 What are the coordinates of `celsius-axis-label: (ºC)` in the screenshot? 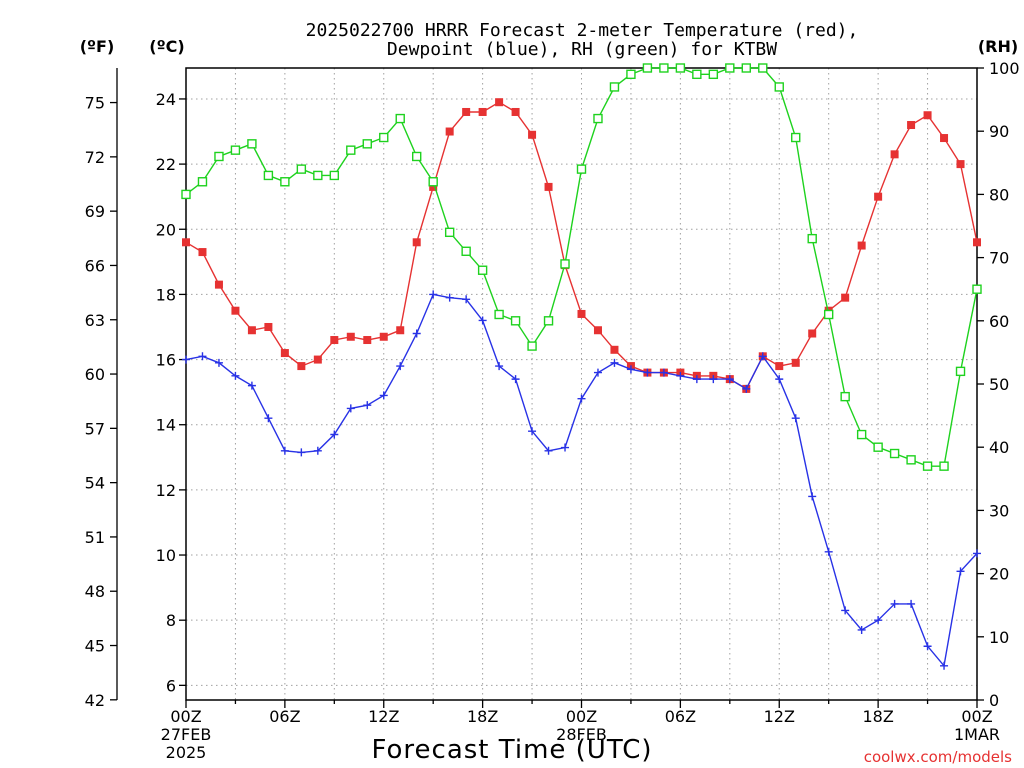 It's located at (166, 46).